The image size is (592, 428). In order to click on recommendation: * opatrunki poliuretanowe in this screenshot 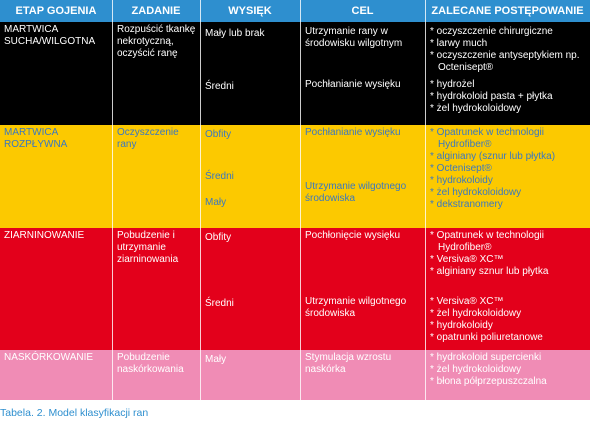, I will do `click(486, 337)`.